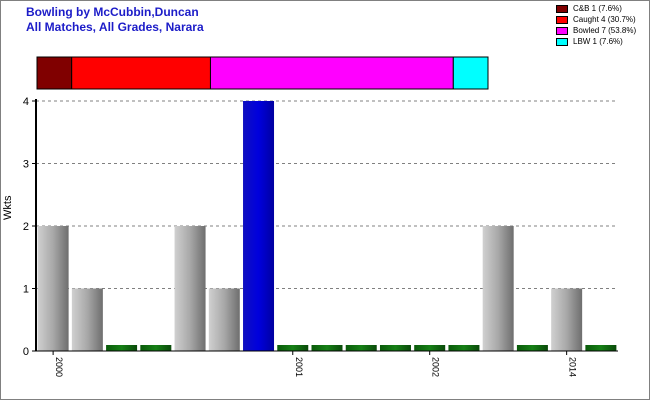  Describe the element at coordinates (604, 19) in the screenshot. I see `legend-label-caught: Caught 4 (30.7%)` at that location.